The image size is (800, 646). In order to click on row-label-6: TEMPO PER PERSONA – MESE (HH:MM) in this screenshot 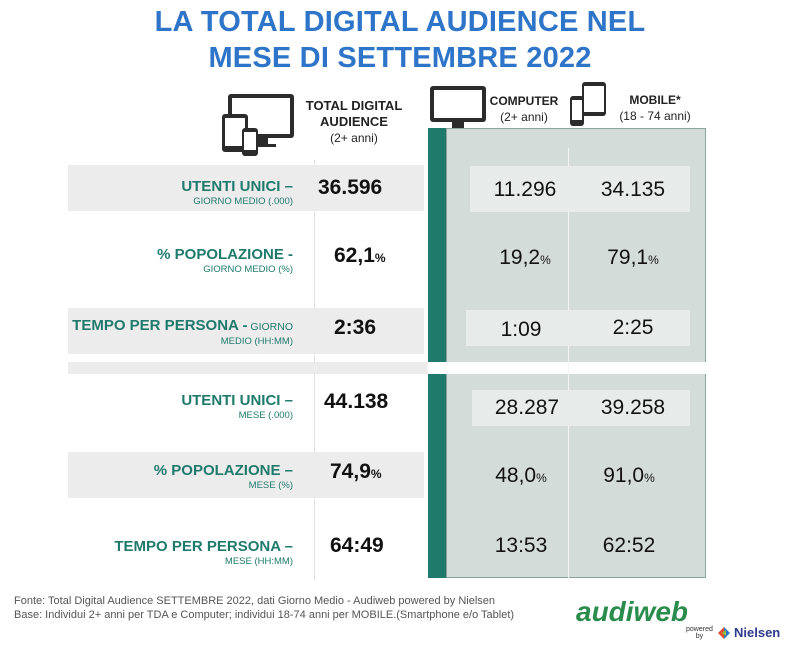, I will do `click(203, 552)`.